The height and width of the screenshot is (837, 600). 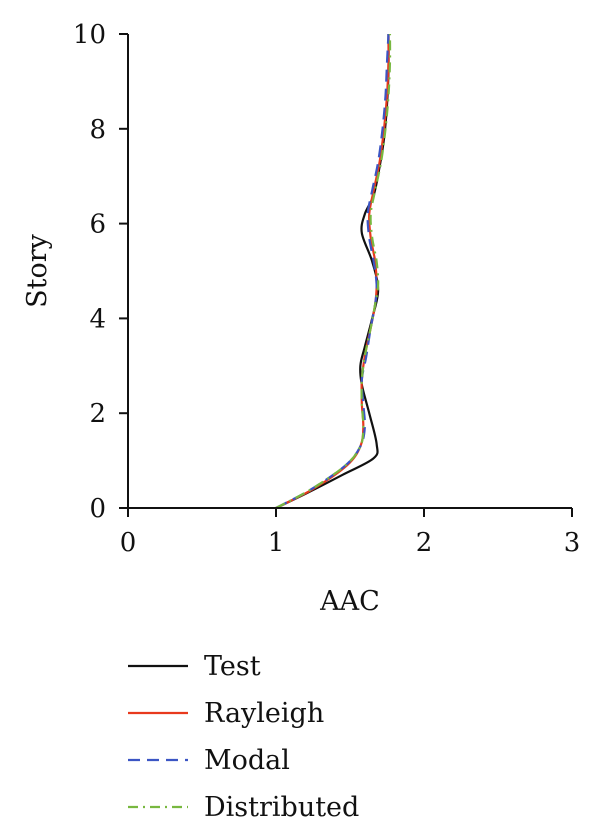 I want to click on series-line-rayleigh, so click(x=332, y=271).